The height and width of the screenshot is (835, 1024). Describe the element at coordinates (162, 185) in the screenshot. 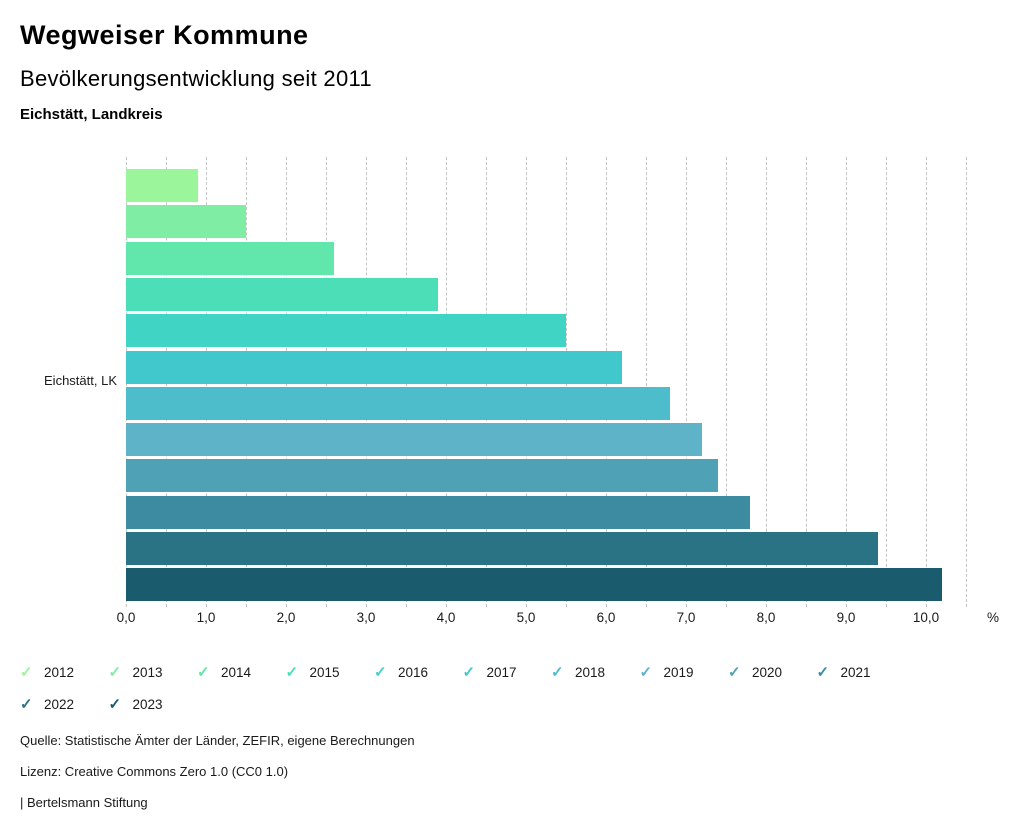

I see `bar-2012` at that location.